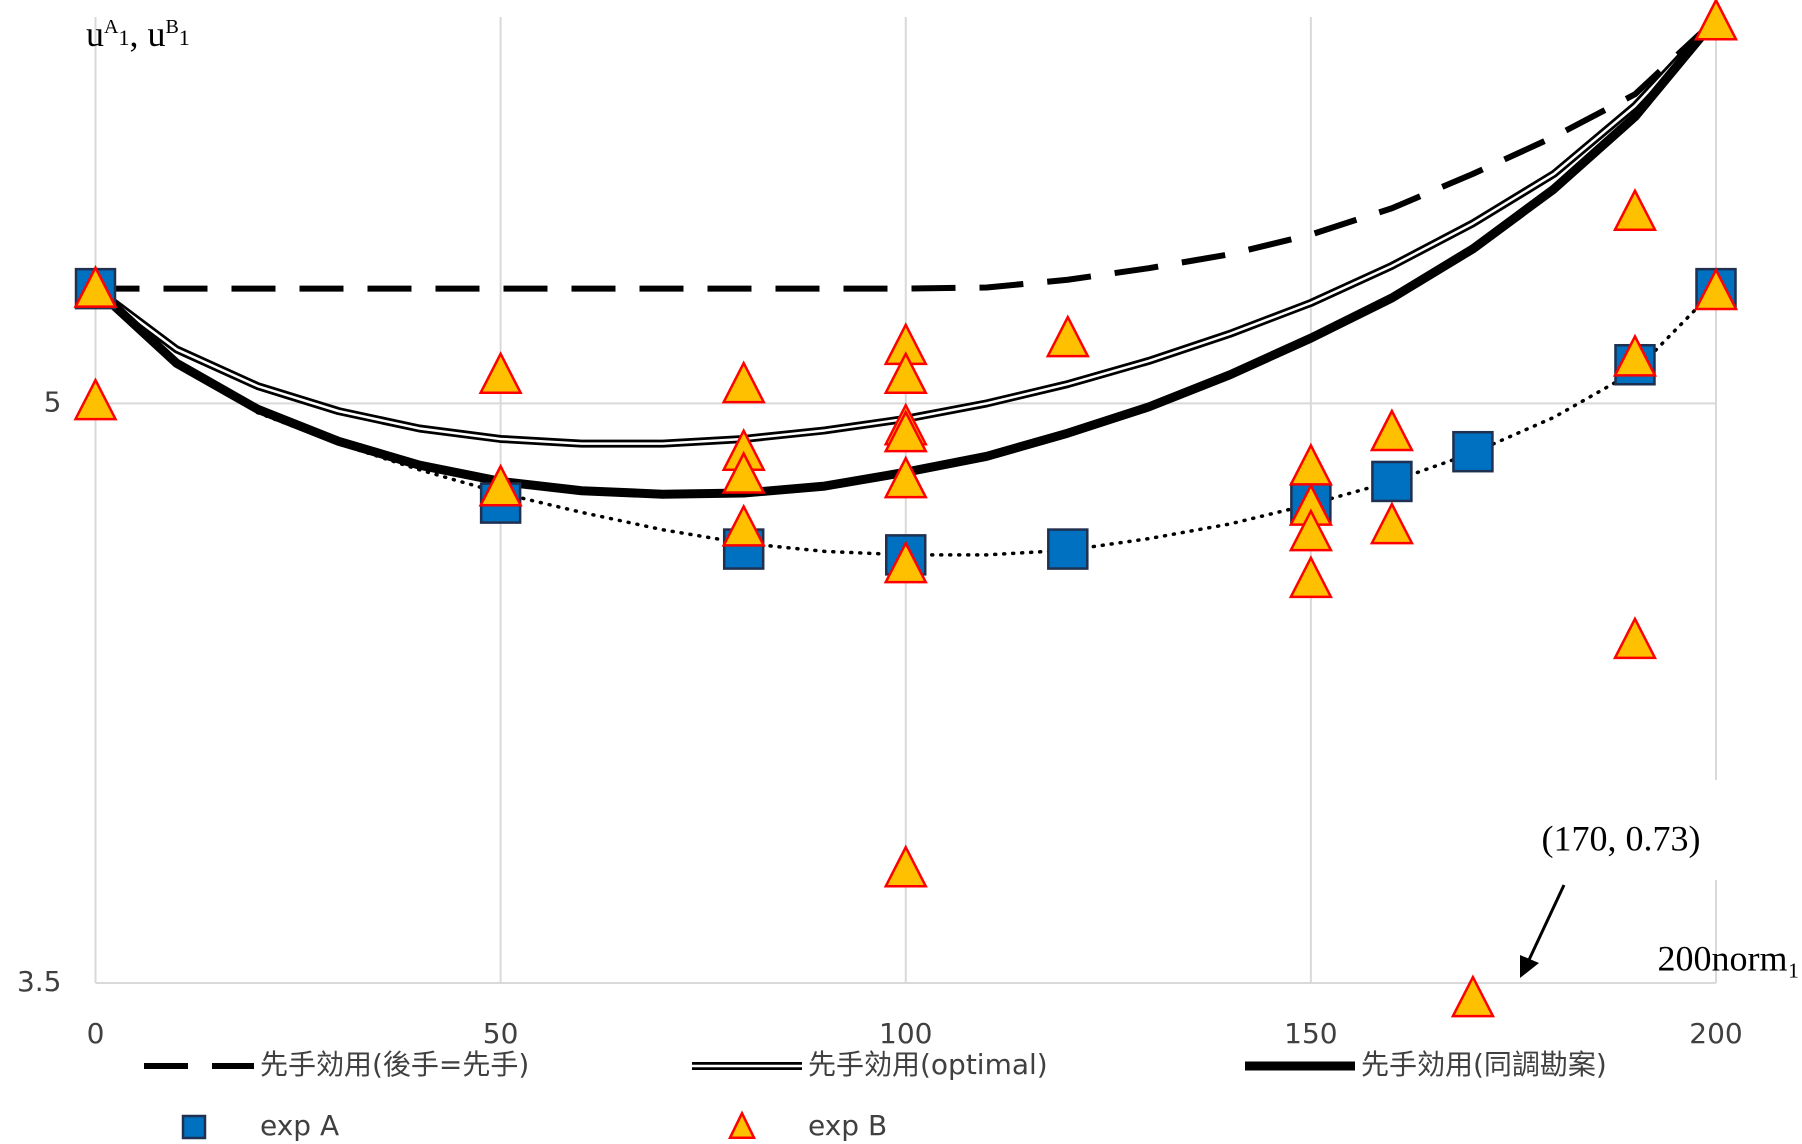 The height and width of the screenshot is (1144, 1802). I want to click on annotation-backdrop, so click(1670, 830).